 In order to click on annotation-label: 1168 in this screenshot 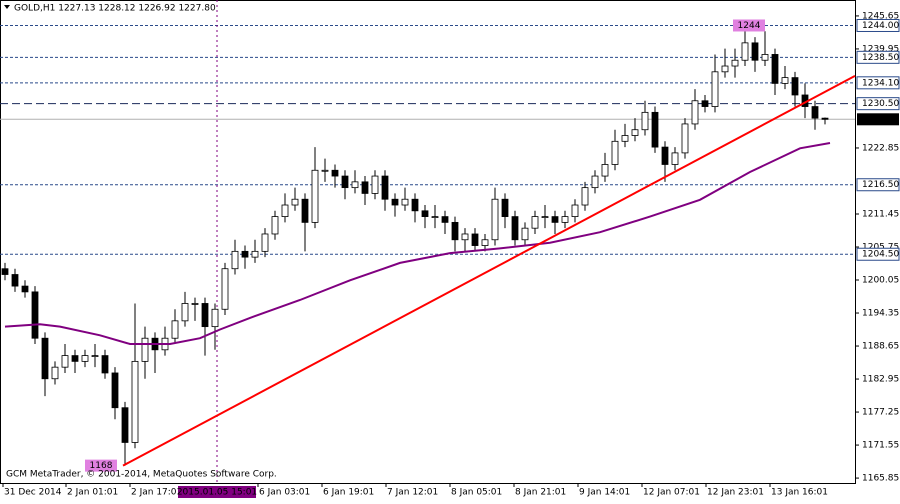, I will do `click(101, 466)`.